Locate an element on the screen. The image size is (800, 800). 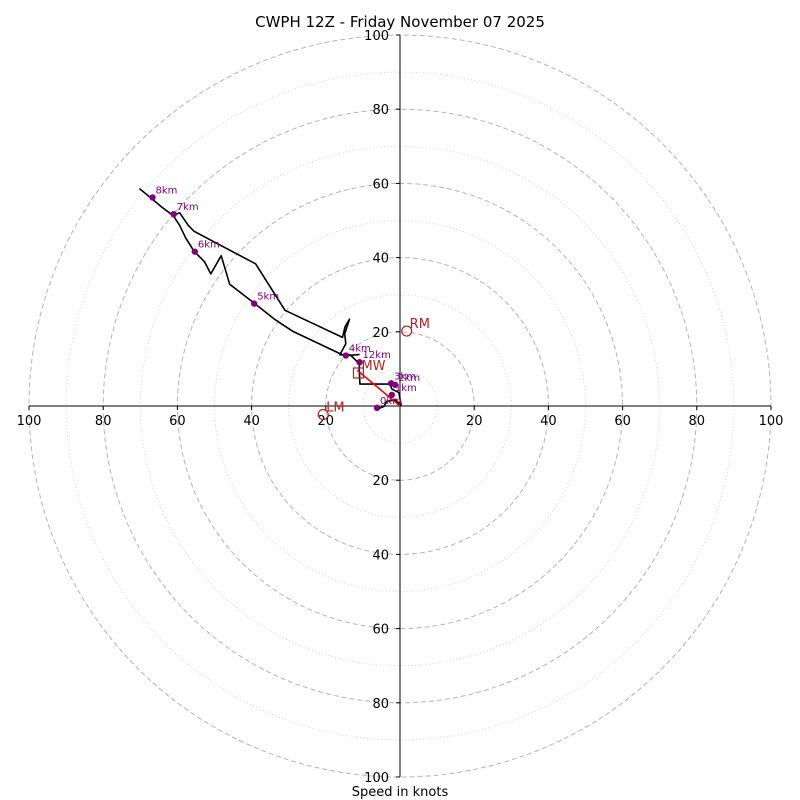
height-point-7km is located at coordinates (173, 214).